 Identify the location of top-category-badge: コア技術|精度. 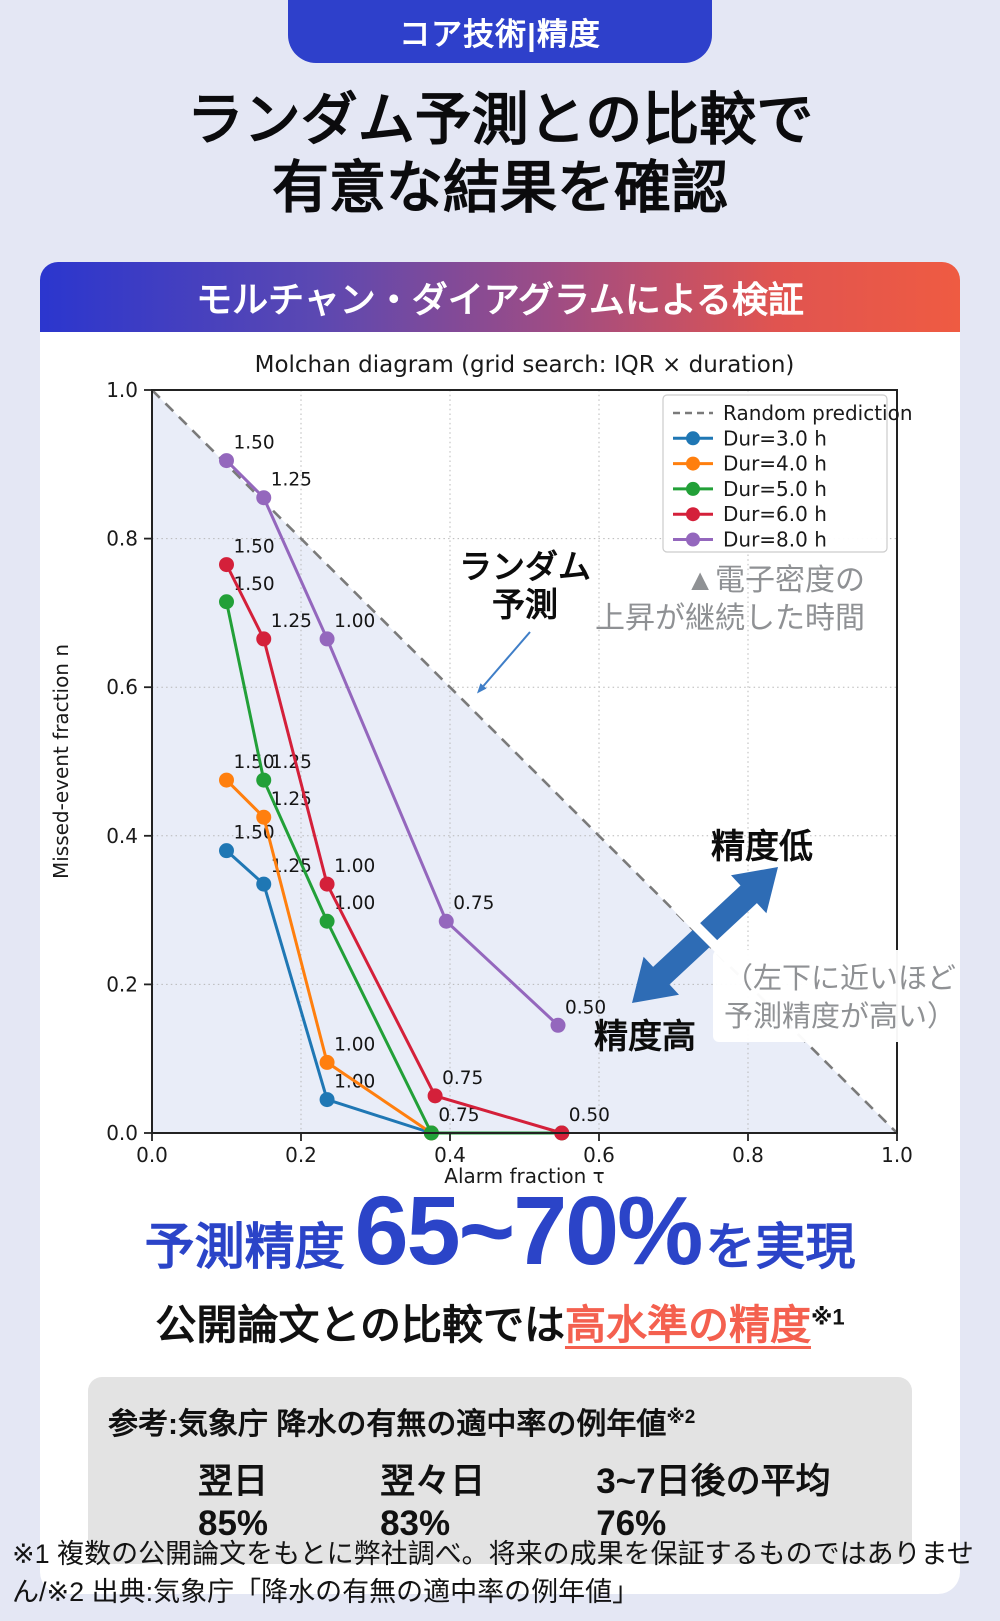
(500, 31).